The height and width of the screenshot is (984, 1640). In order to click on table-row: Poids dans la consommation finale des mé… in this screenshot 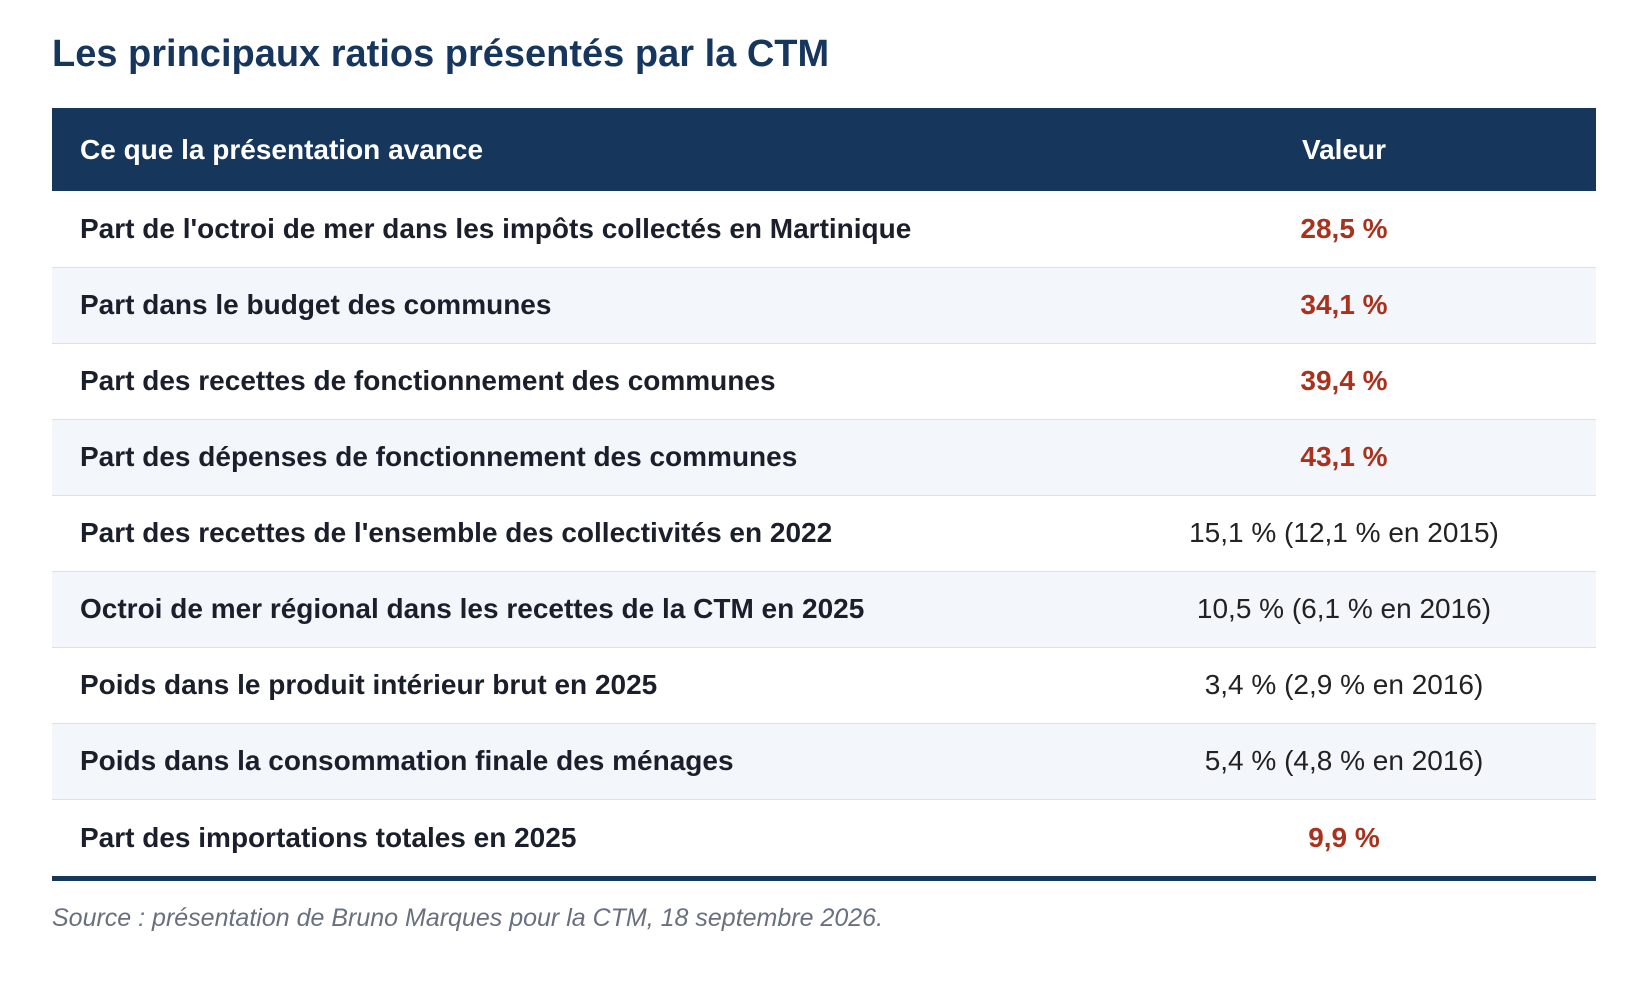, I will do `click(824, 761)`.